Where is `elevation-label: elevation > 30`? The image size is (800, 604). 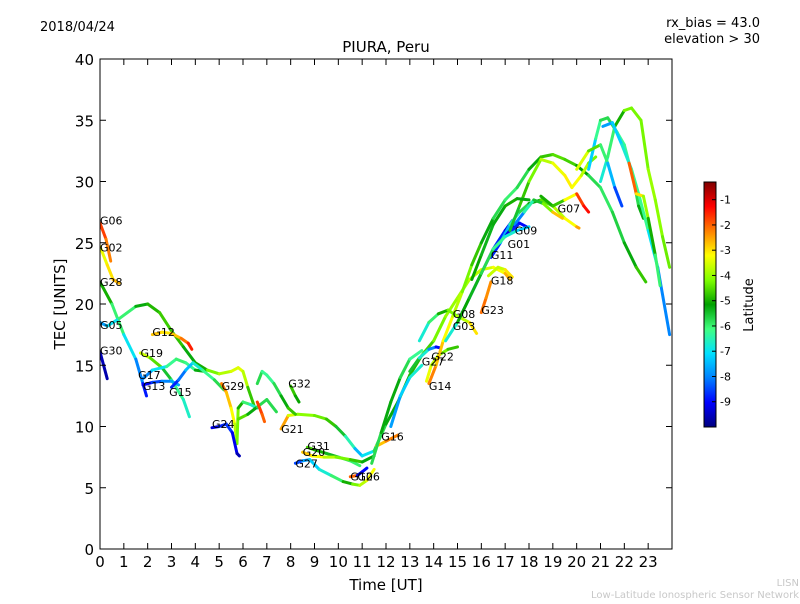
elevation-label: elevation > 30 is located at coordinates (712, 39).